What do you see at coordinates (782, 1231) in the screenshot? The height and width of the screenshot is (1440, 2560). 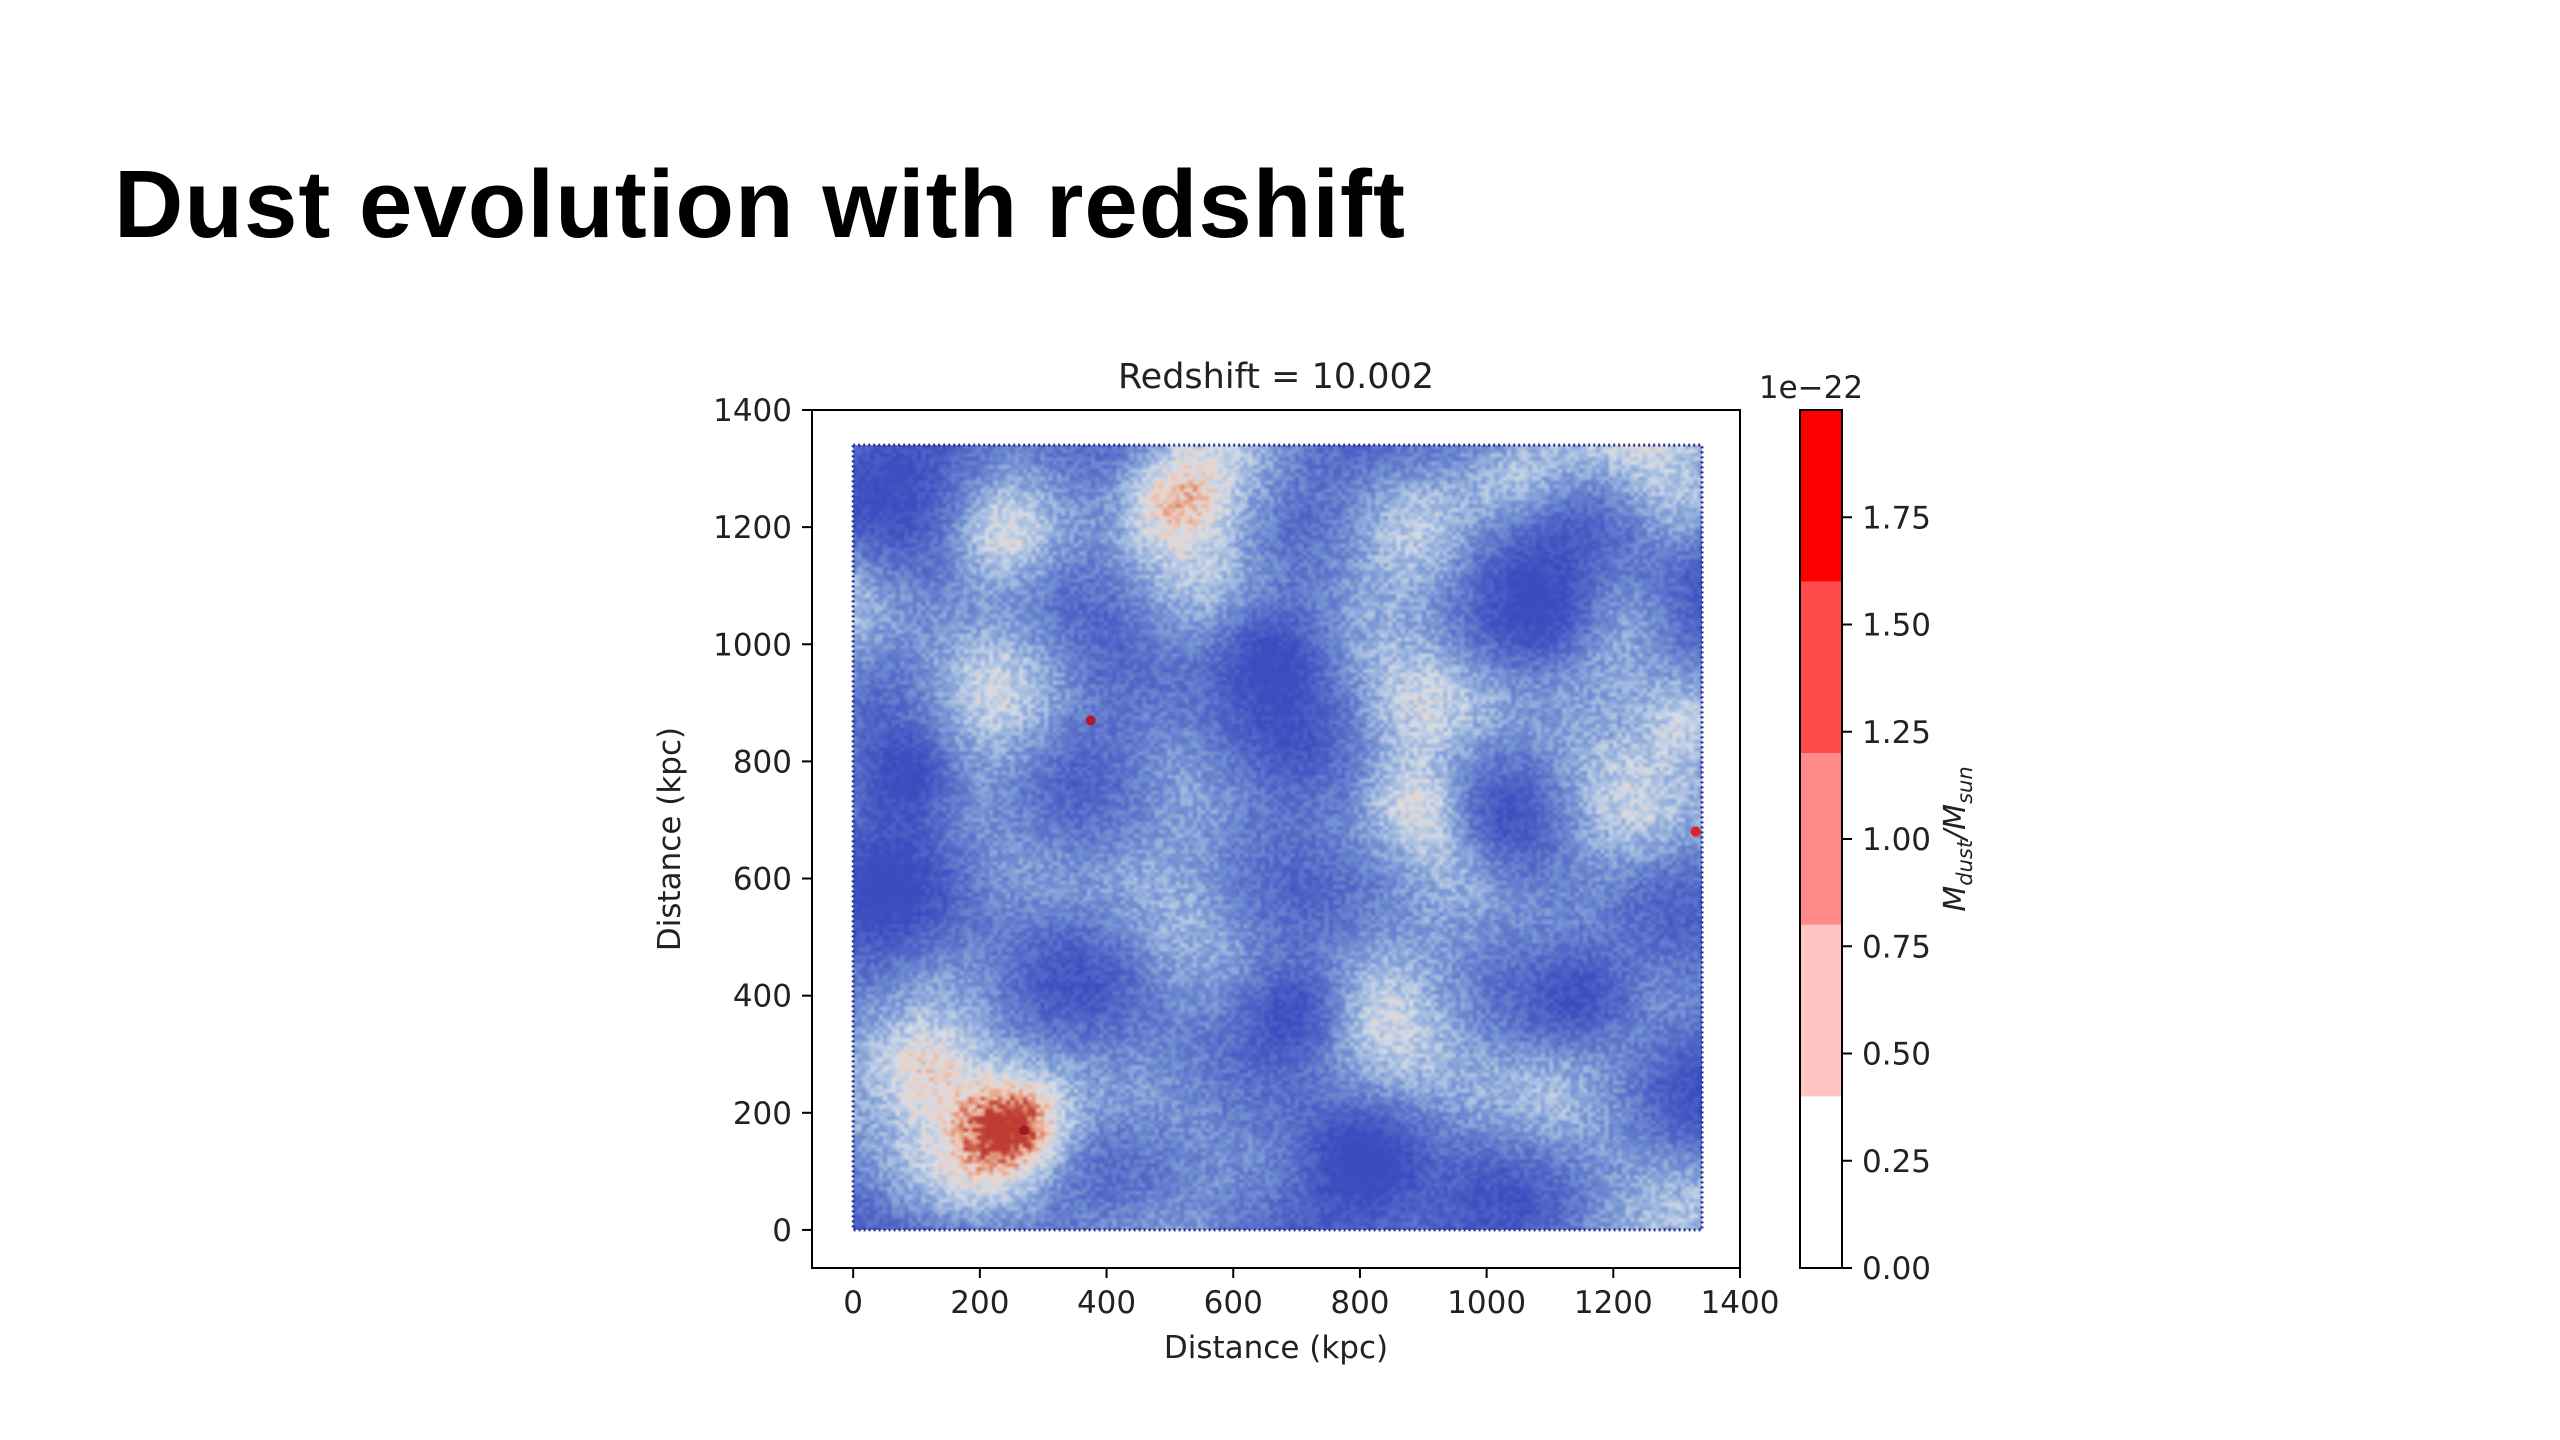 I see `y-tick-label: 0` at bounding box center [782, 1231].